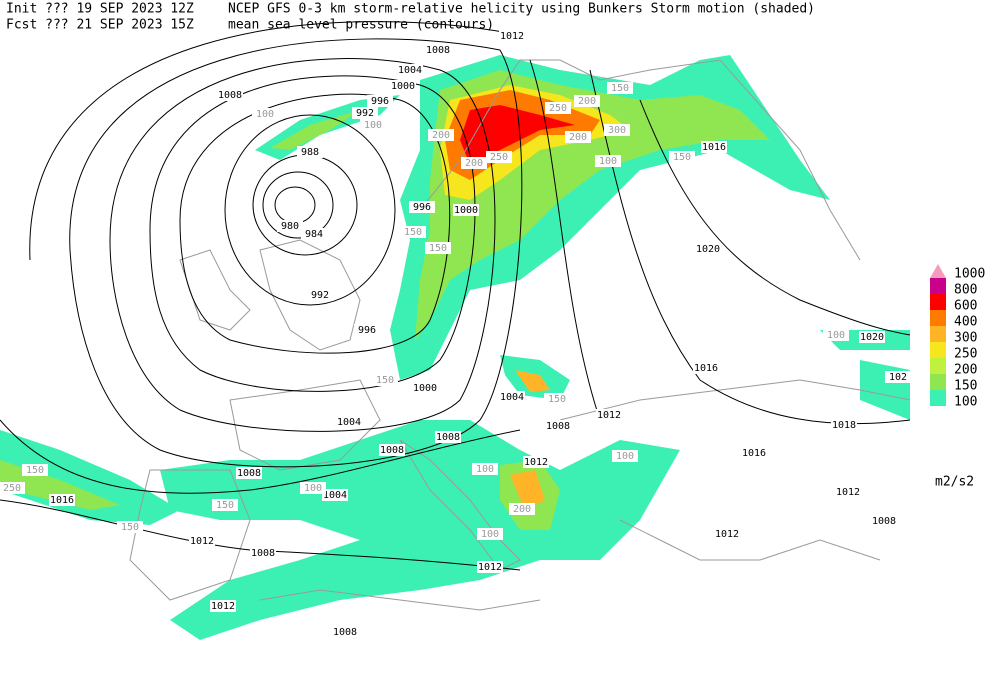 This screenshot has height=680, width=1000. Describe the element at coordinates (425, 388) in the screenshot. I see `contour-label: 1000` at that location.